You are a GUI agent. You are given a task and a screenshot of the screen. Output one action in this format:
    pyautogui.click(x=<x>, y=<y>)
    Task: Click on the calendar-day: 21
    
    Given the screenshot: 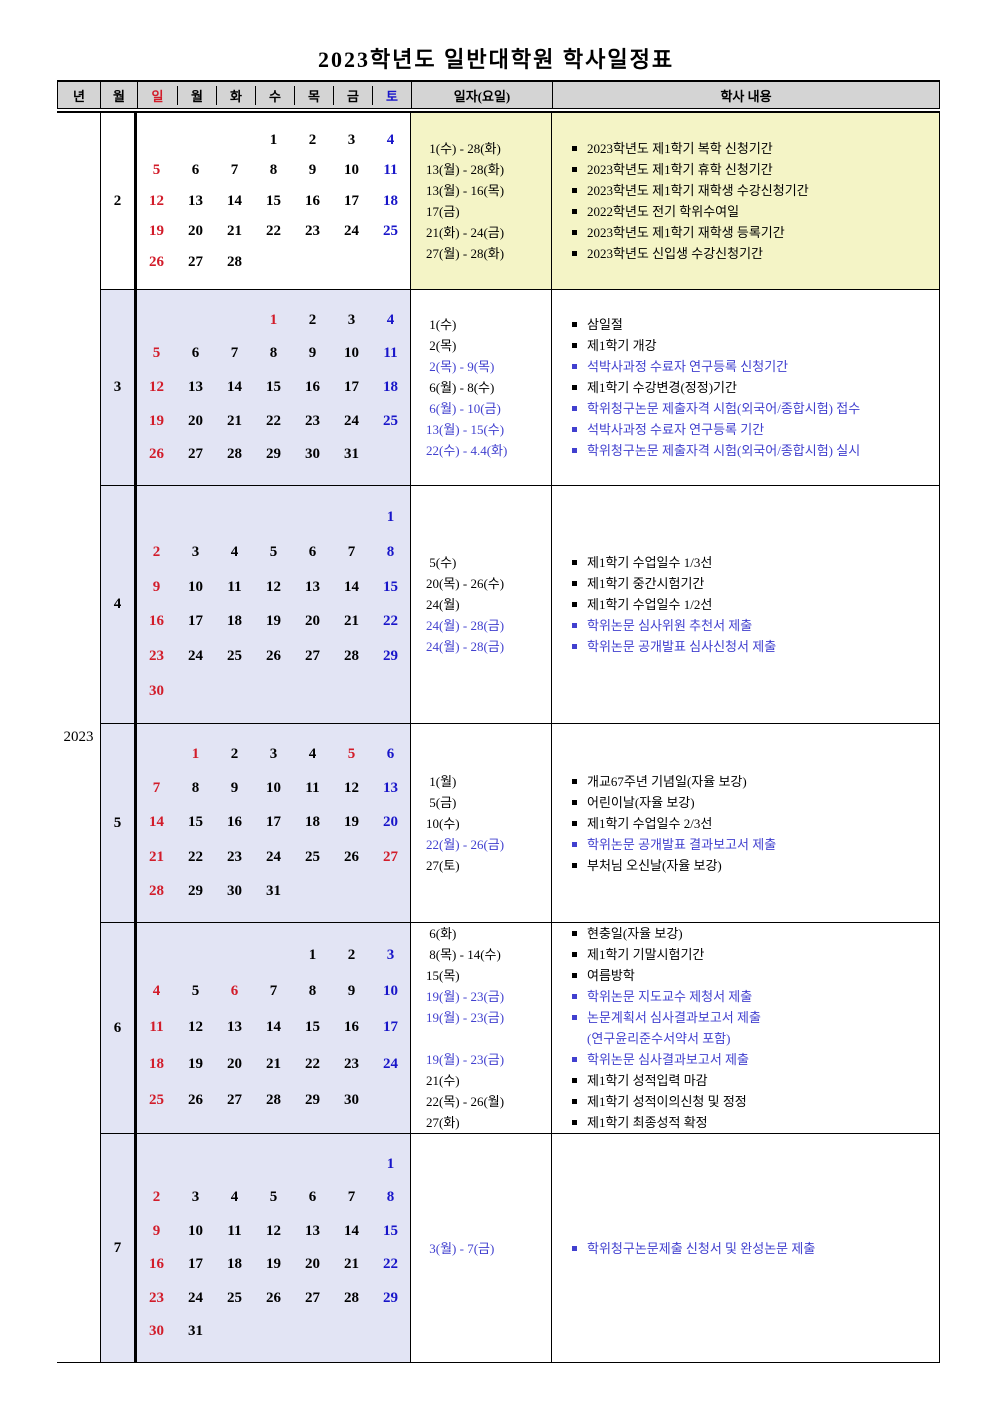 What is the action you would take?
    pyautogui.click(x=156, y=856)
    